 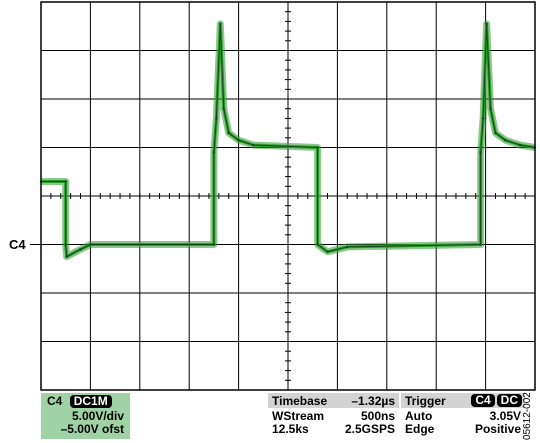 What do you see at coordinates (55, 401) in the screenshot?
I see `channel-label: C4` at bounding box center [55, 401].